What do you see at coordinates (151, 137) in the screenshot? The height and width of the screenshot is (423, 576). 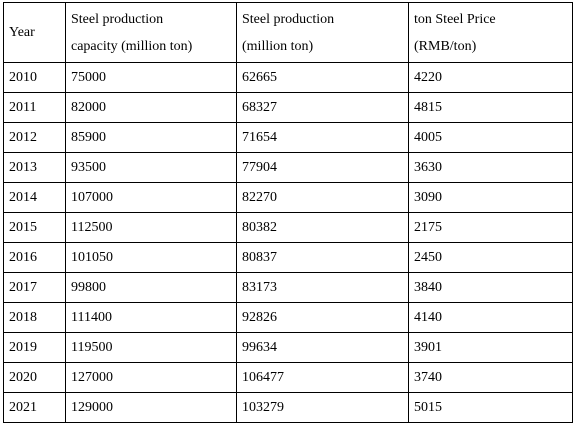 I see `capacity-cell: 85900` at bounding box center [151, 137].